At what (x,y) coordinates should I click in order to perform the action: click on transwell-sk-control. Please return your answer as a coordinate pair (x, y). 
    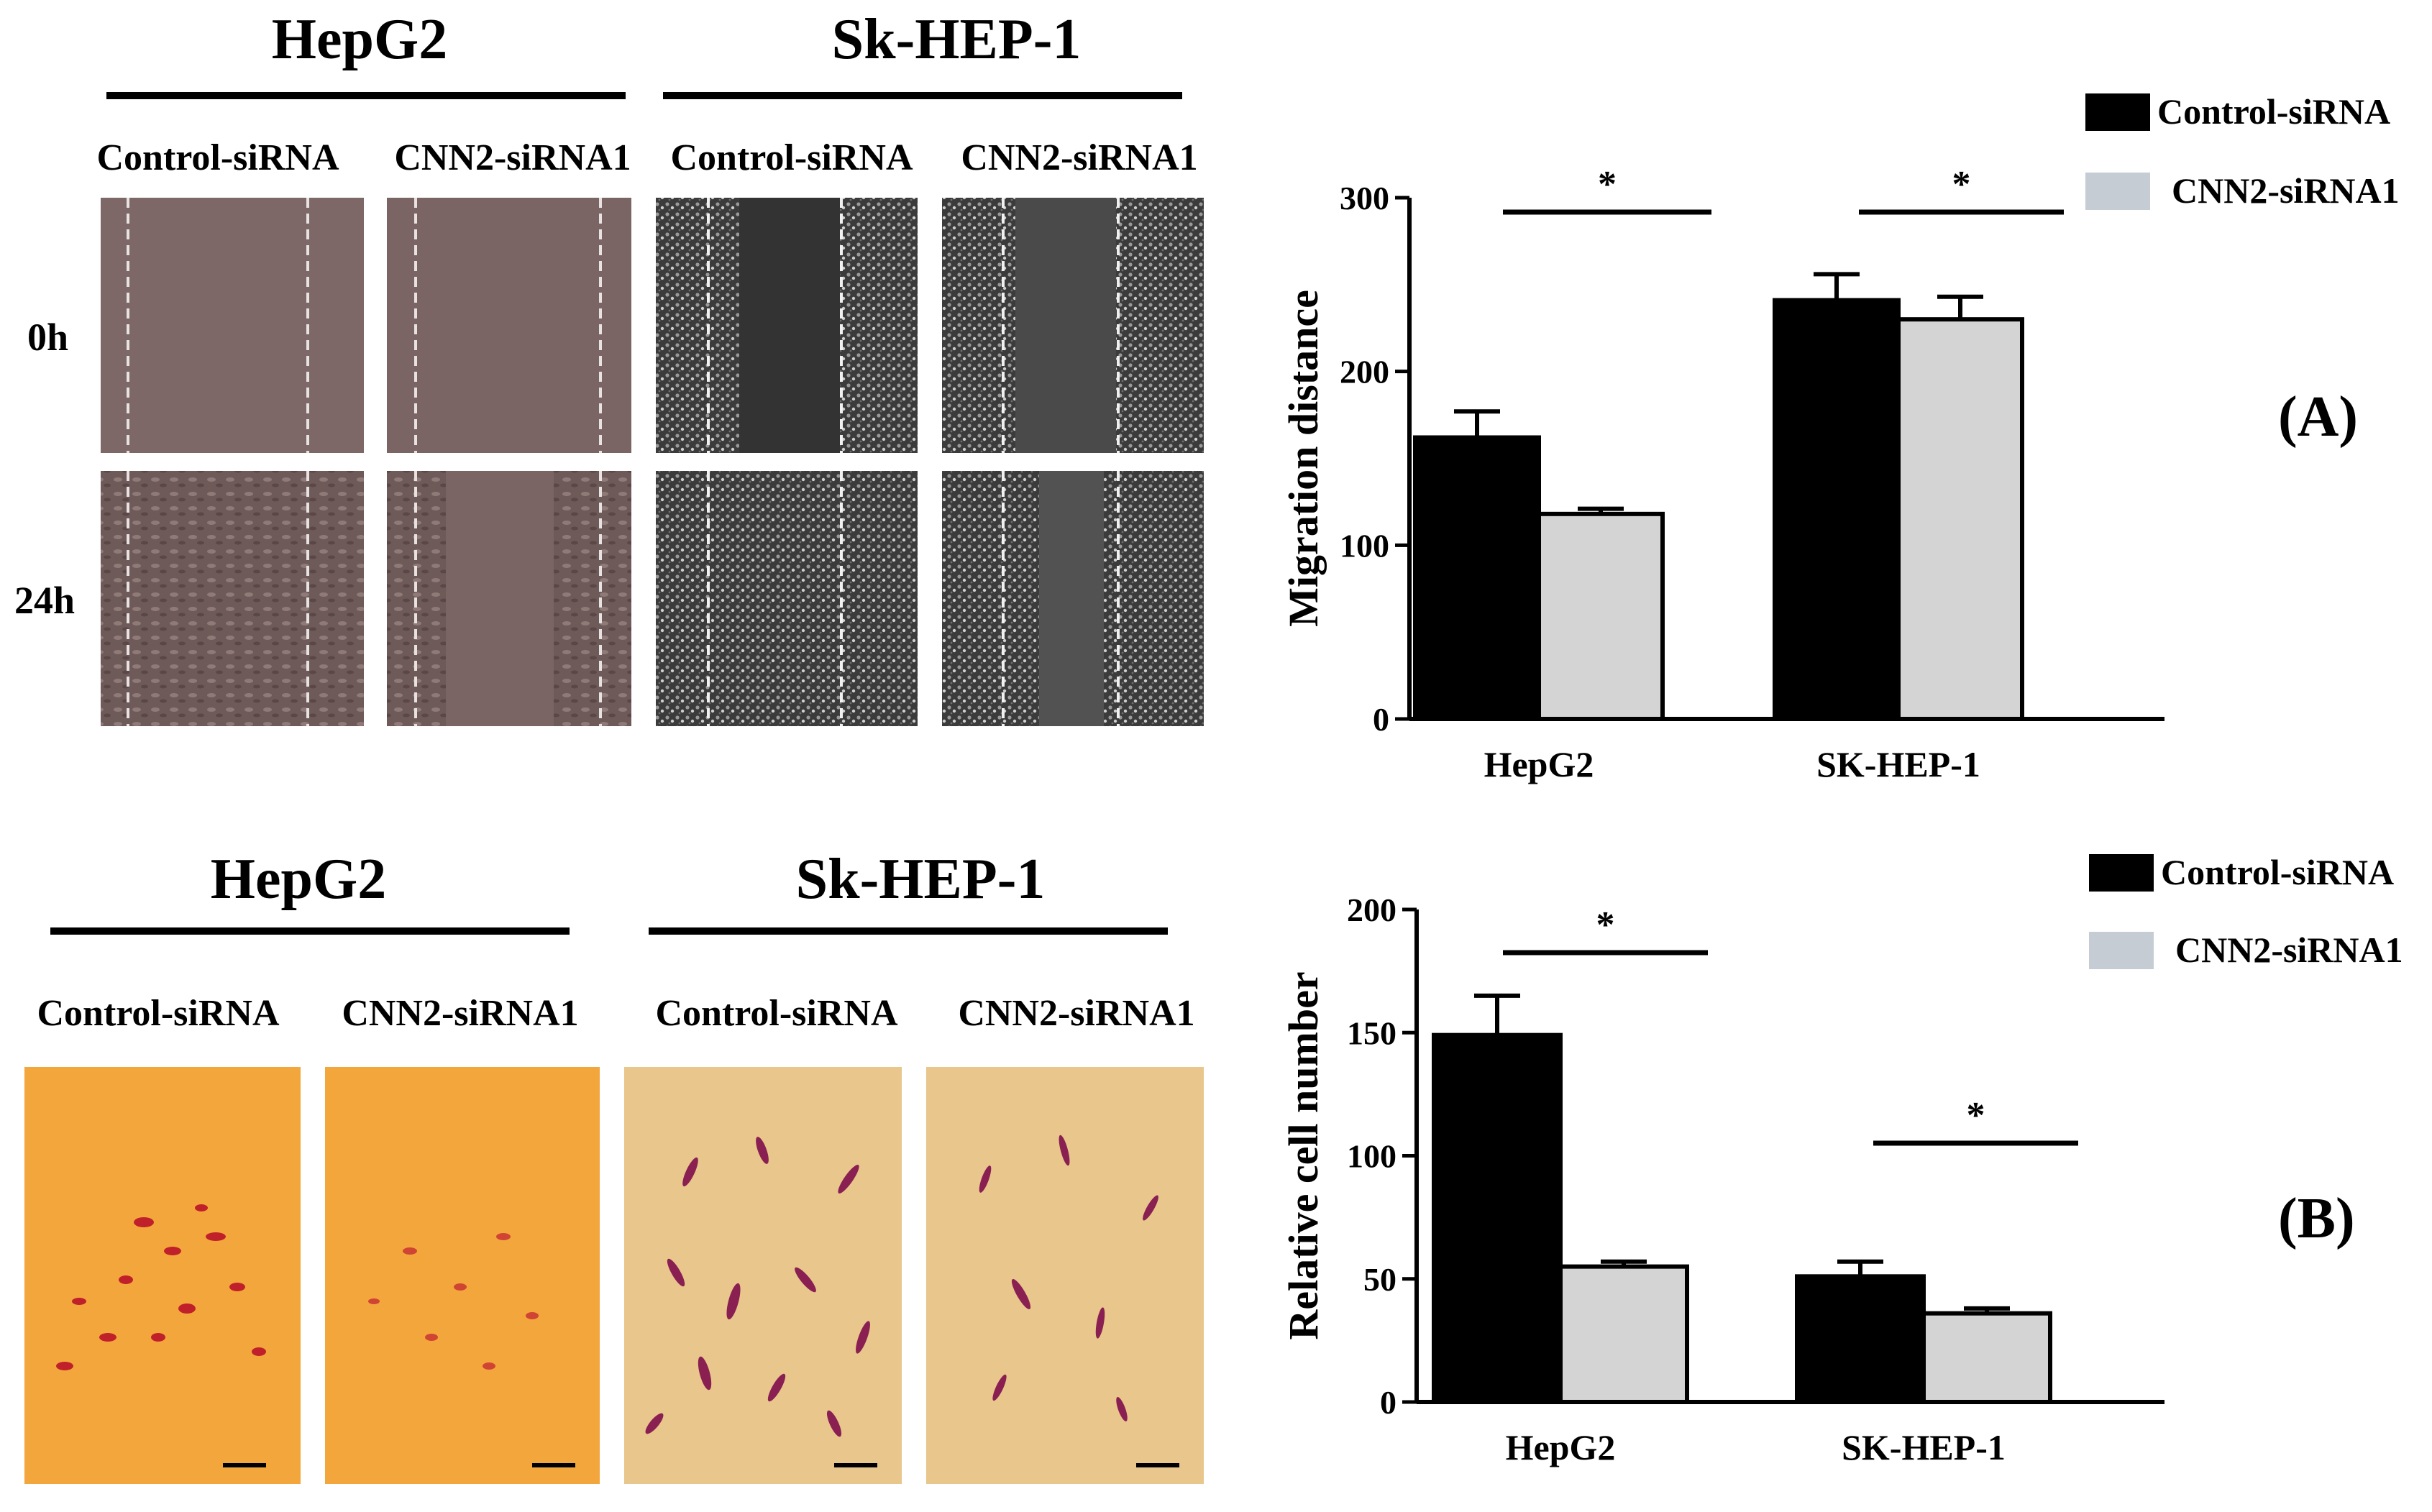
    Looking at the image, I should click on (763, 1275).